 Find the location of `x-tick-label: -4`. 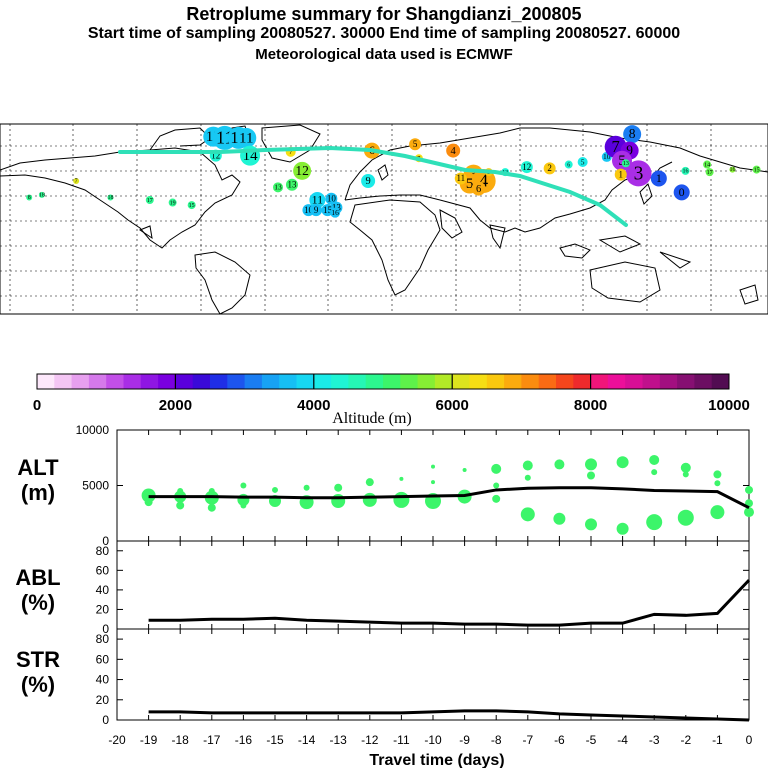

x-tick-label: -4 is located at coordinates (622, 740).